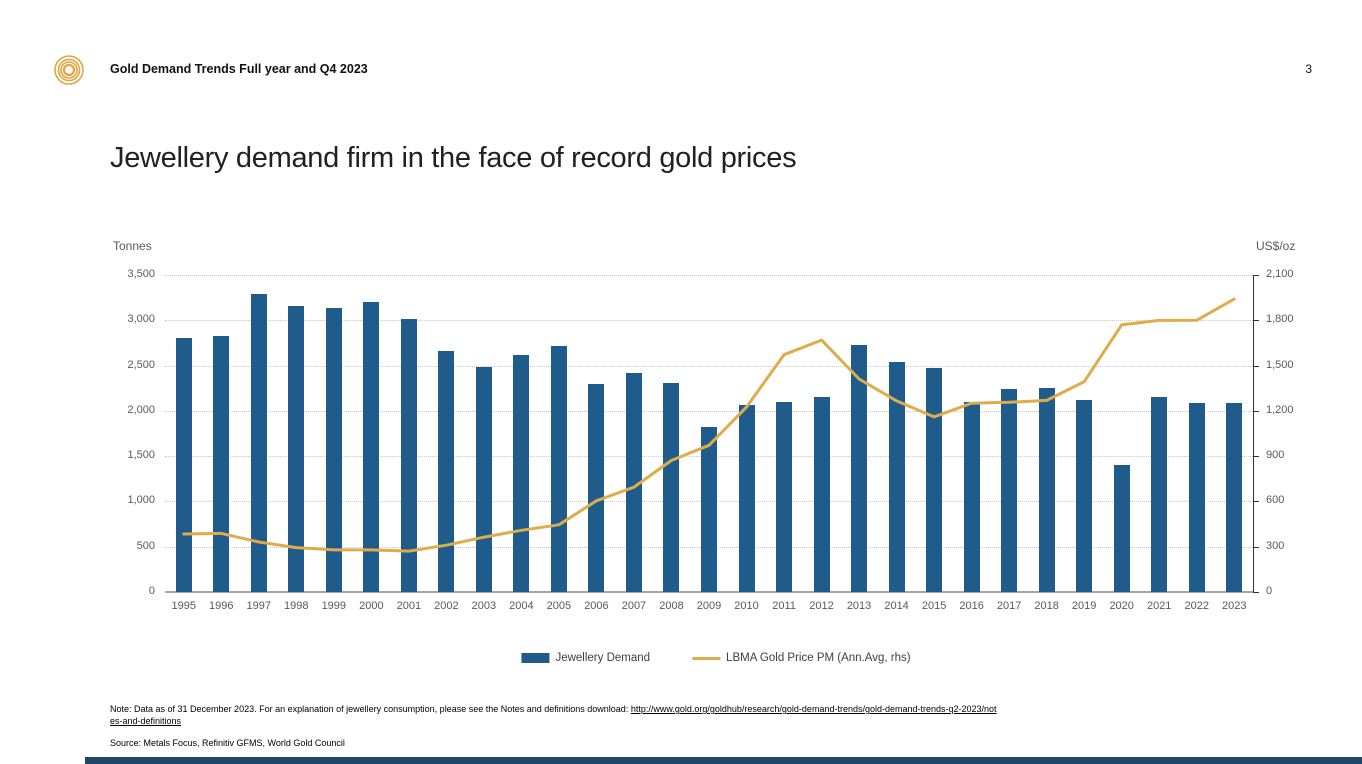  What do you see at coordinates (821, 606) in the screenshot?
I see `x-axis-label-2012: 2012` at bounding box center [821, 606].